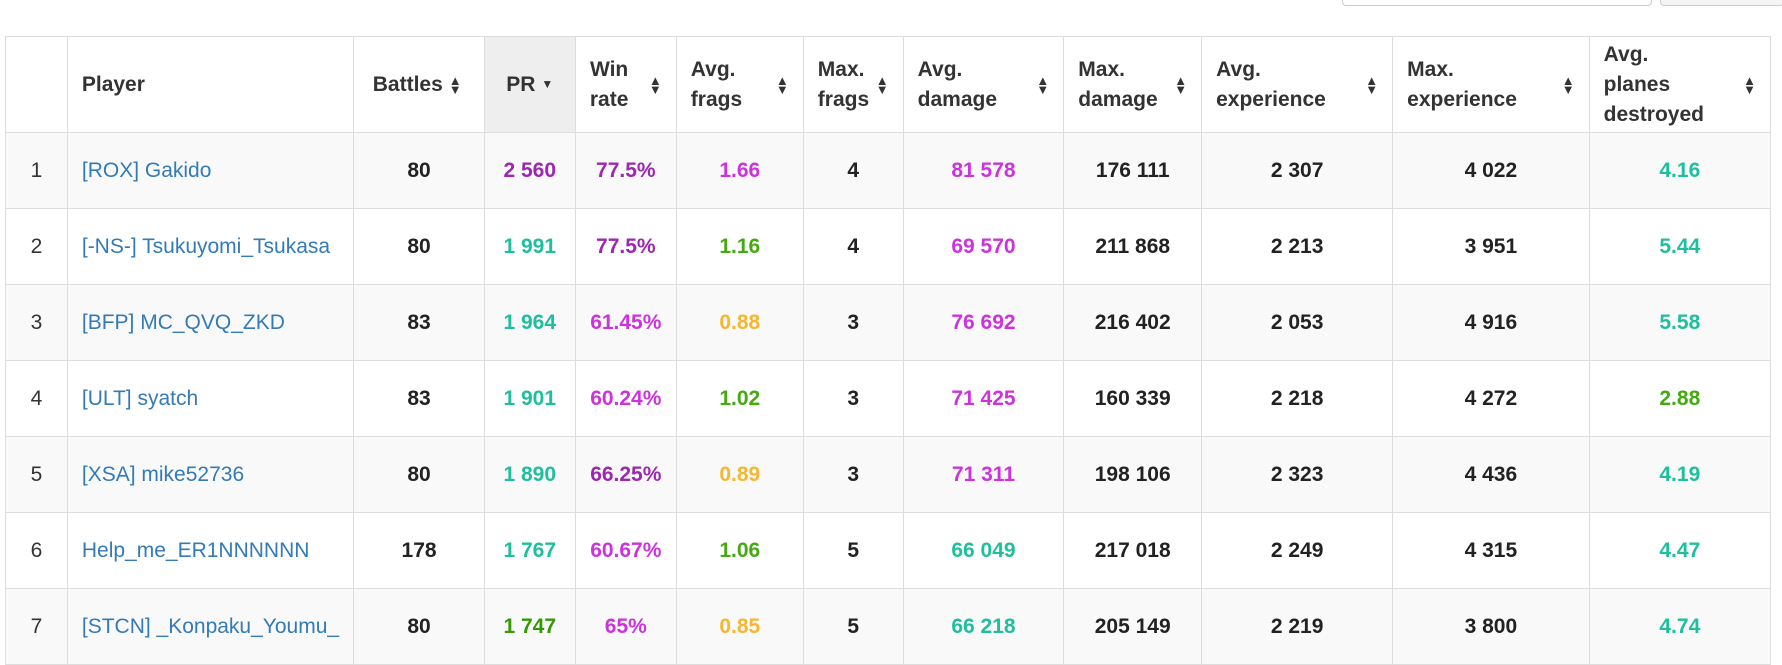 This screenshot has width=1782, height=665. What do you see at coordinates (36, 550) in the screenshot?
I see `rank-cell: 6` at bounding box center [36, 550].